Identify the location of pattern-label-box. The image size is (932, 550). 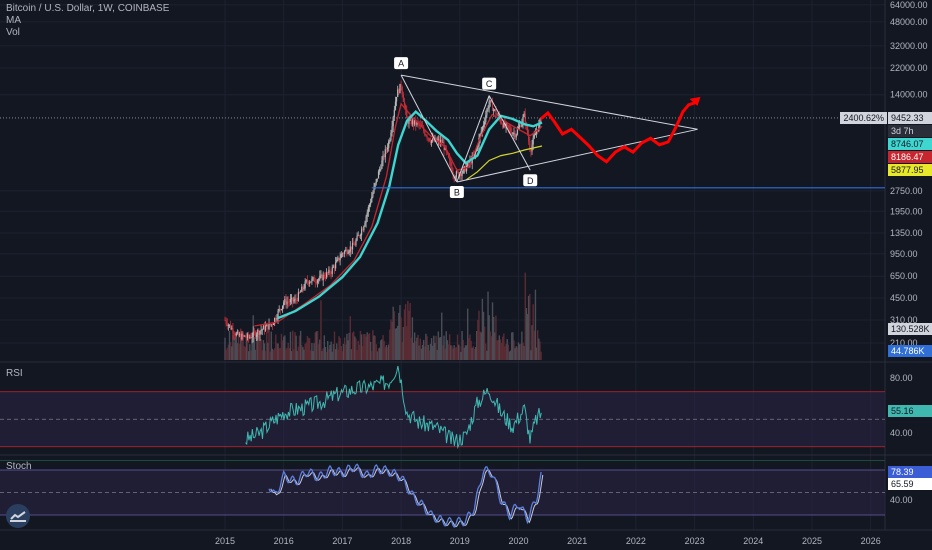
(530, 180).